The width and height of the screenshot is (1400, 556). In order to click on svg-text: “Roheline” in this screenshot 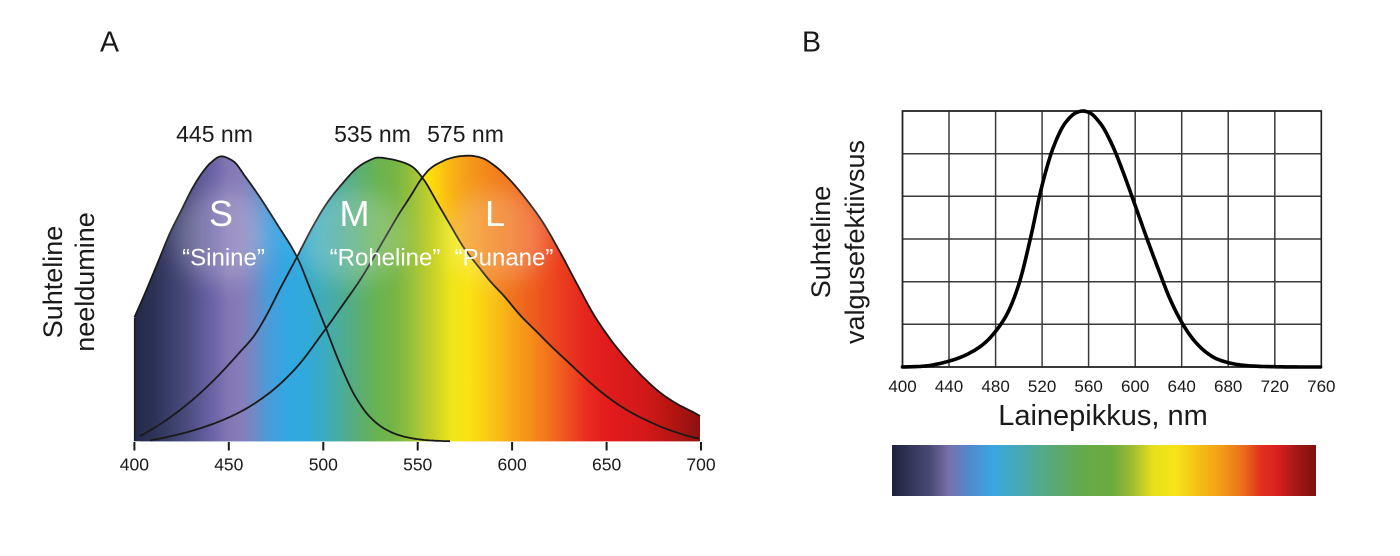, I will do `click(385, 257)`.